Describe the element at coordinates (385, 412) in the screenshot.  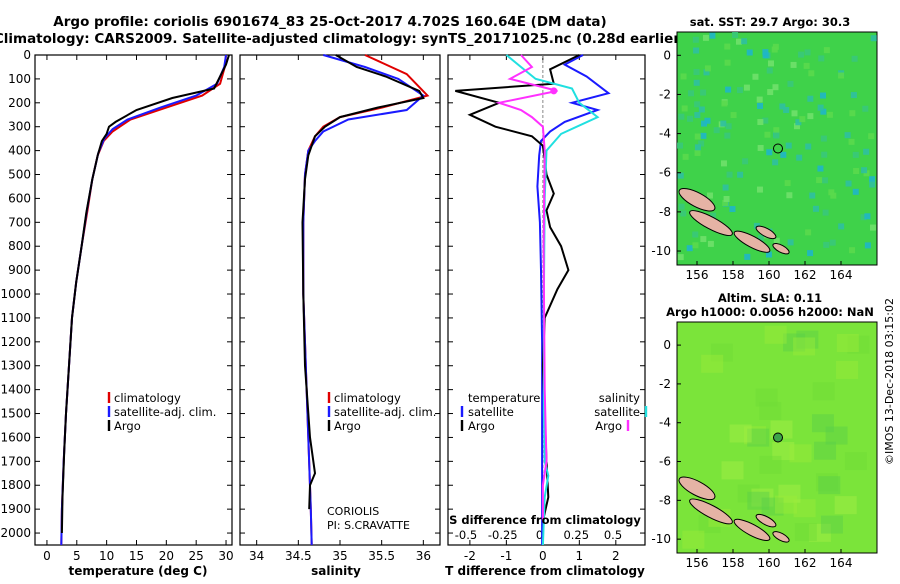
I see `salinity-legend: climatology satellite-adj. clim. Argo` at that location.